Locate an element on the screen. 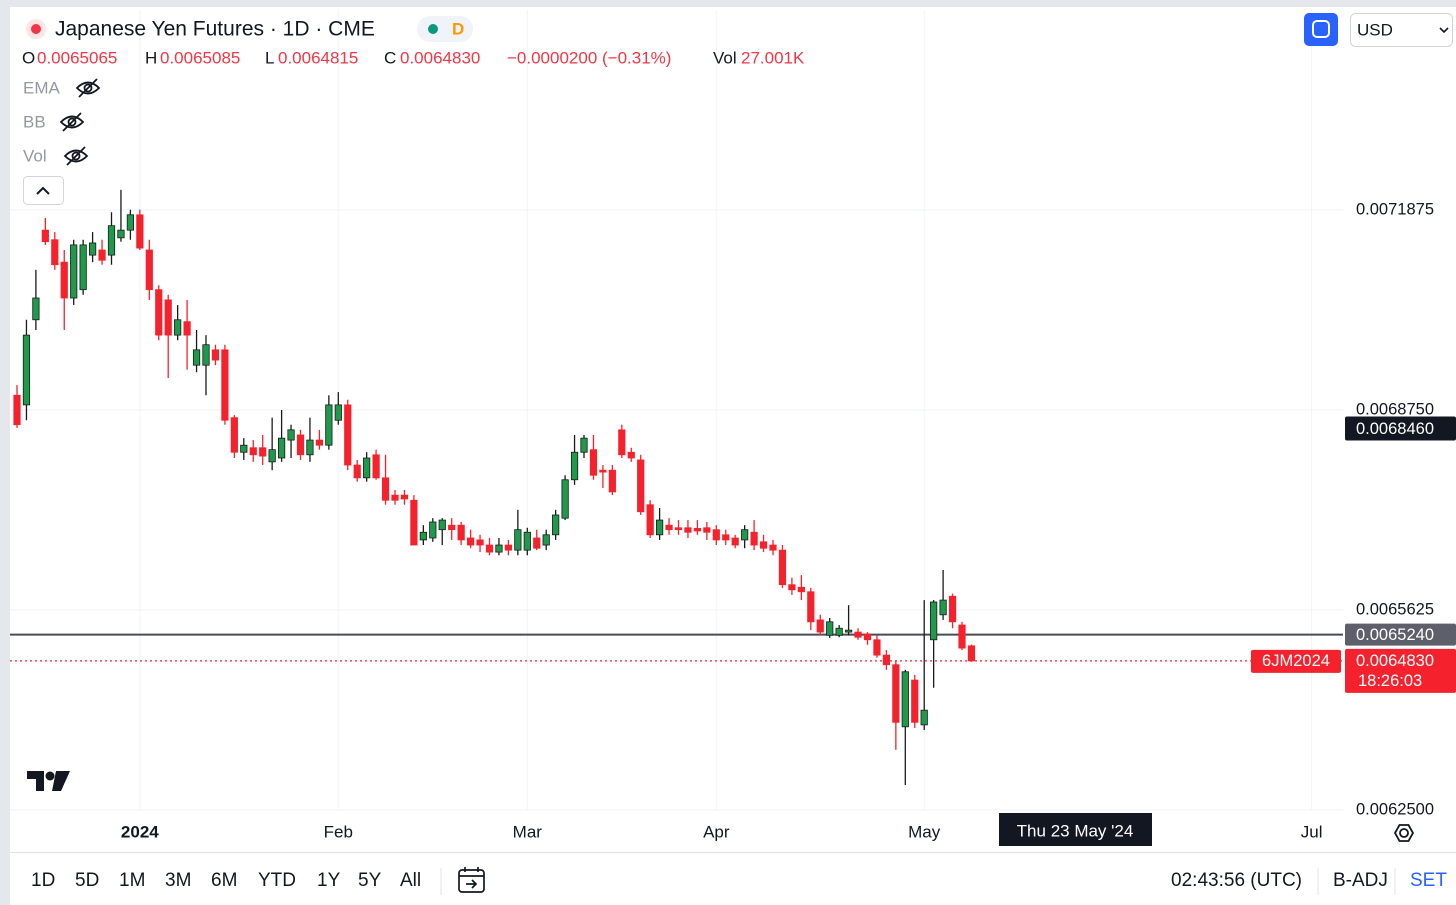 The width and height of the screenshot is (1456, 905). currency-label: USD is located at coordinates (1375, 29).